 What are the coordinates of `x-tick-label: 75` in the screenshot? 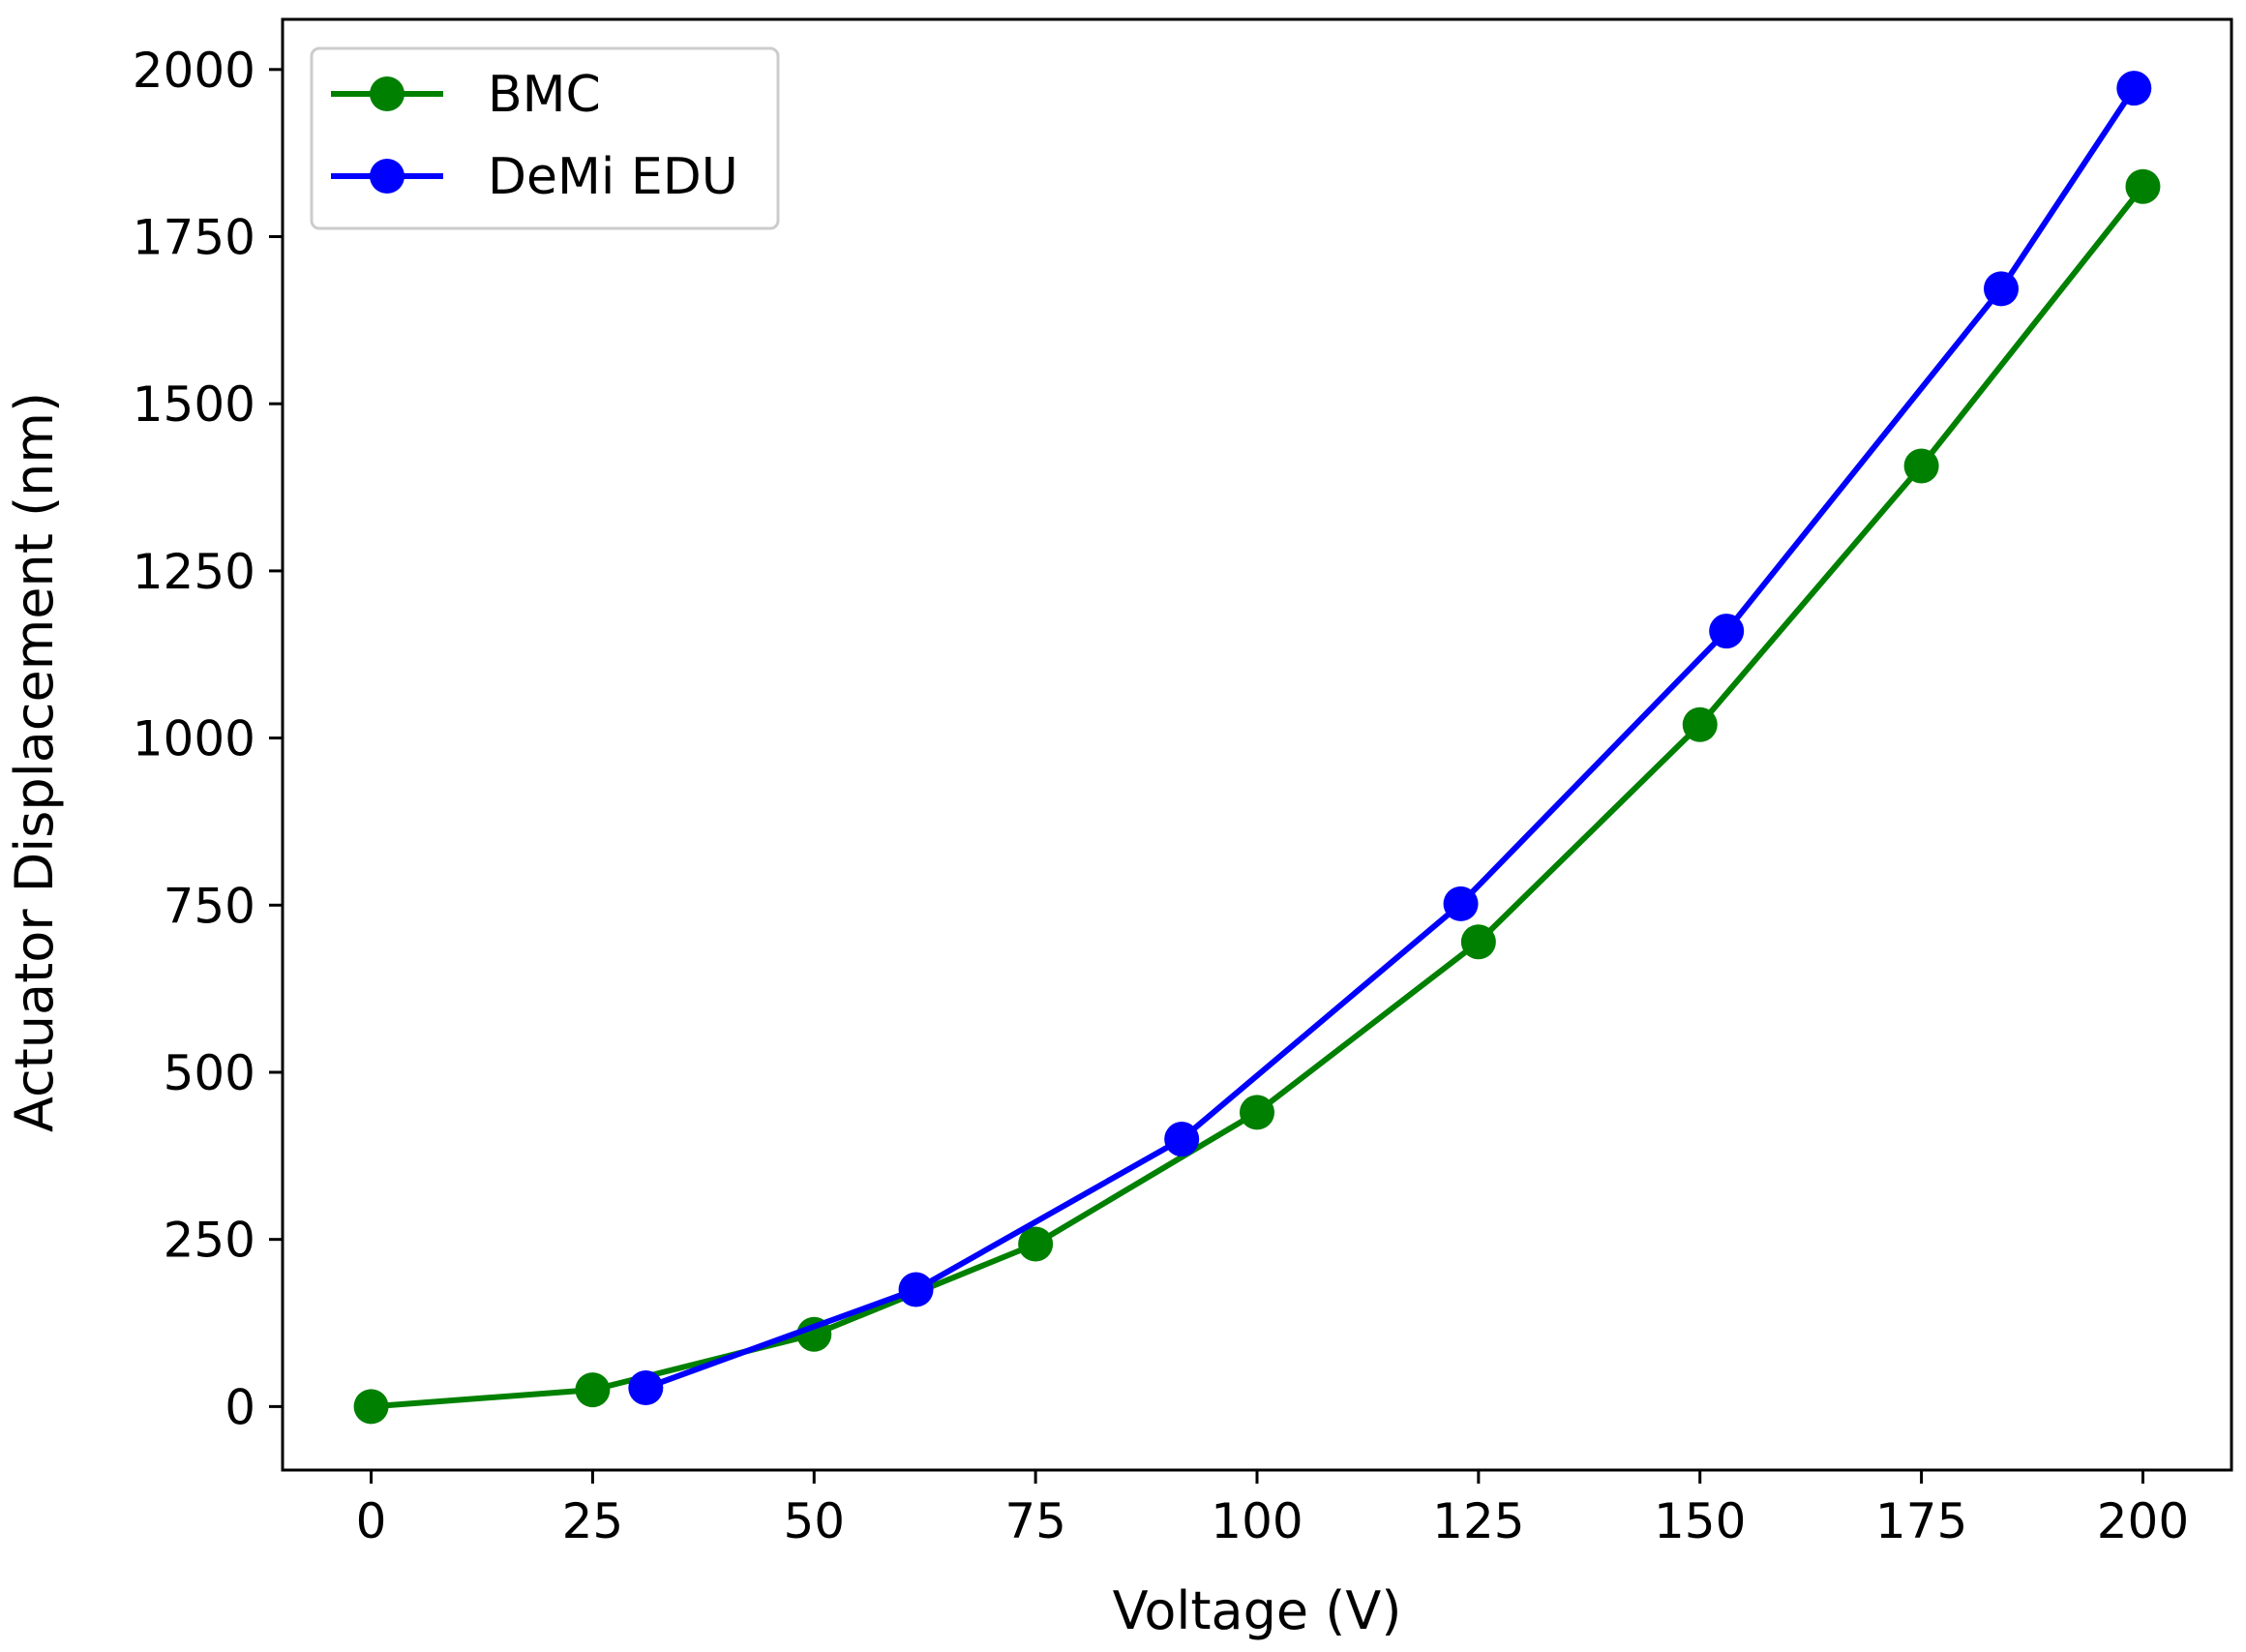 It's located at (1035, 1521).